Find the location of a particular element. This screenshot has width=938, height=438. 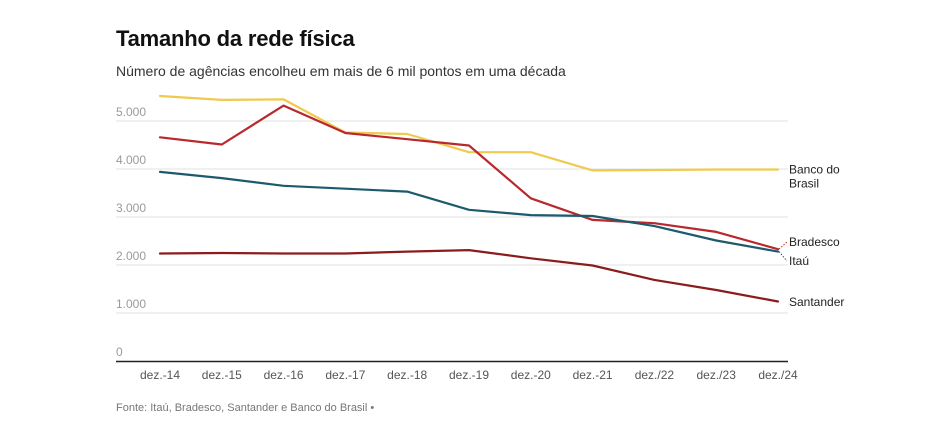

x-tick-label: dez.-14 is located at coordinates (160, 375).